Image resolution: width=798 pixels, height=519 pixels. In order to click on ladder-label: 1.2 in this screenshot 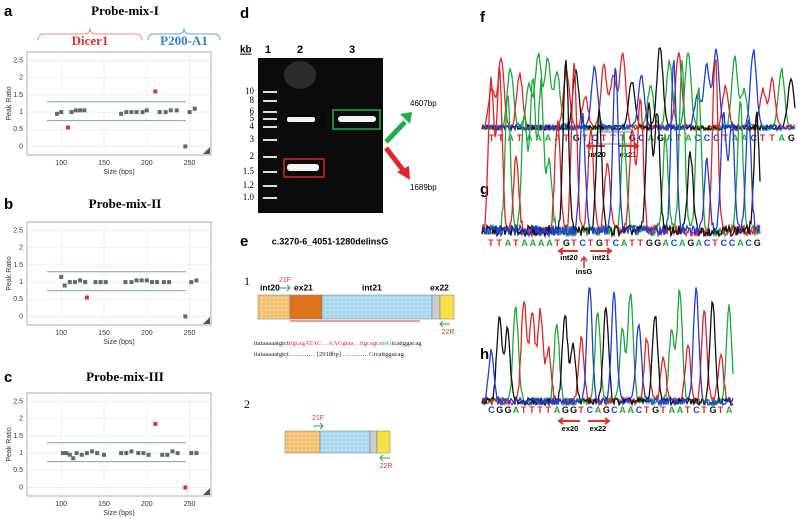, I will do `click(248, 185)`.